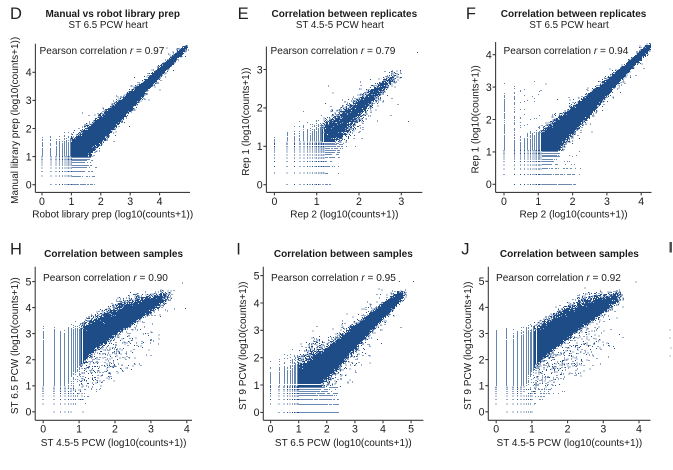  I want to click on svg-text: F, so click(471, 14).